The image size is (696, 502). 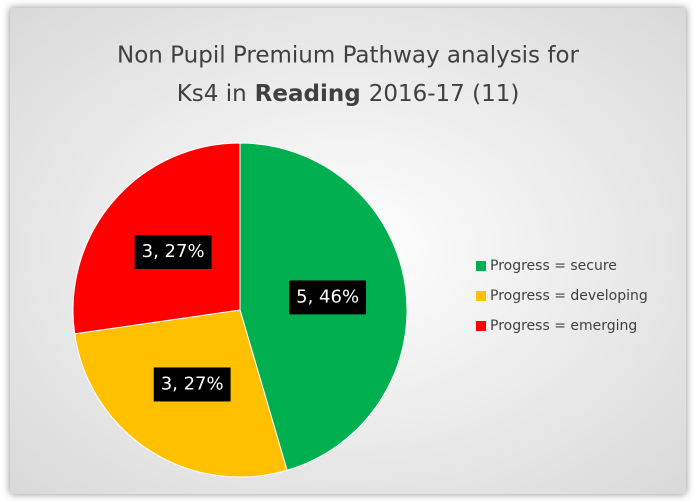 What do you see at coordinates (444, 94) in the screenshot?
I see `title-part: 2016-17 (11)` at bounding box center [444, 94].